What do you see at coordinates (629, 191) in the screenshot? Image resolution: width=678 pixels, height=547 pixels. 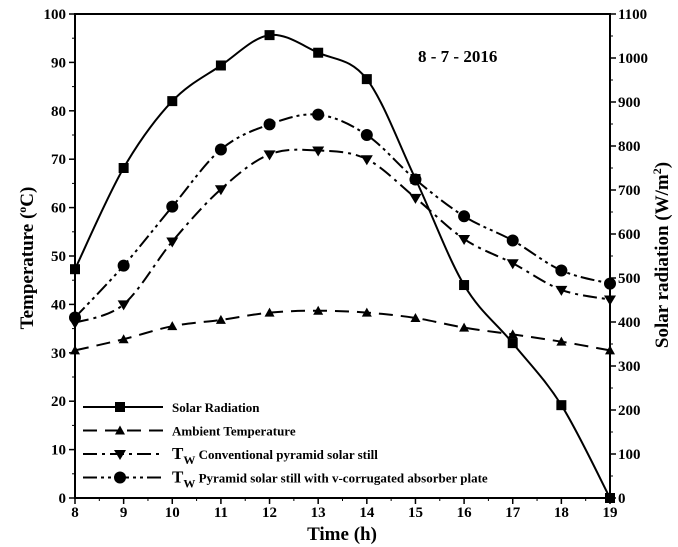 I see `y-right-tick-label: 700` at bounding box center [629, 191].